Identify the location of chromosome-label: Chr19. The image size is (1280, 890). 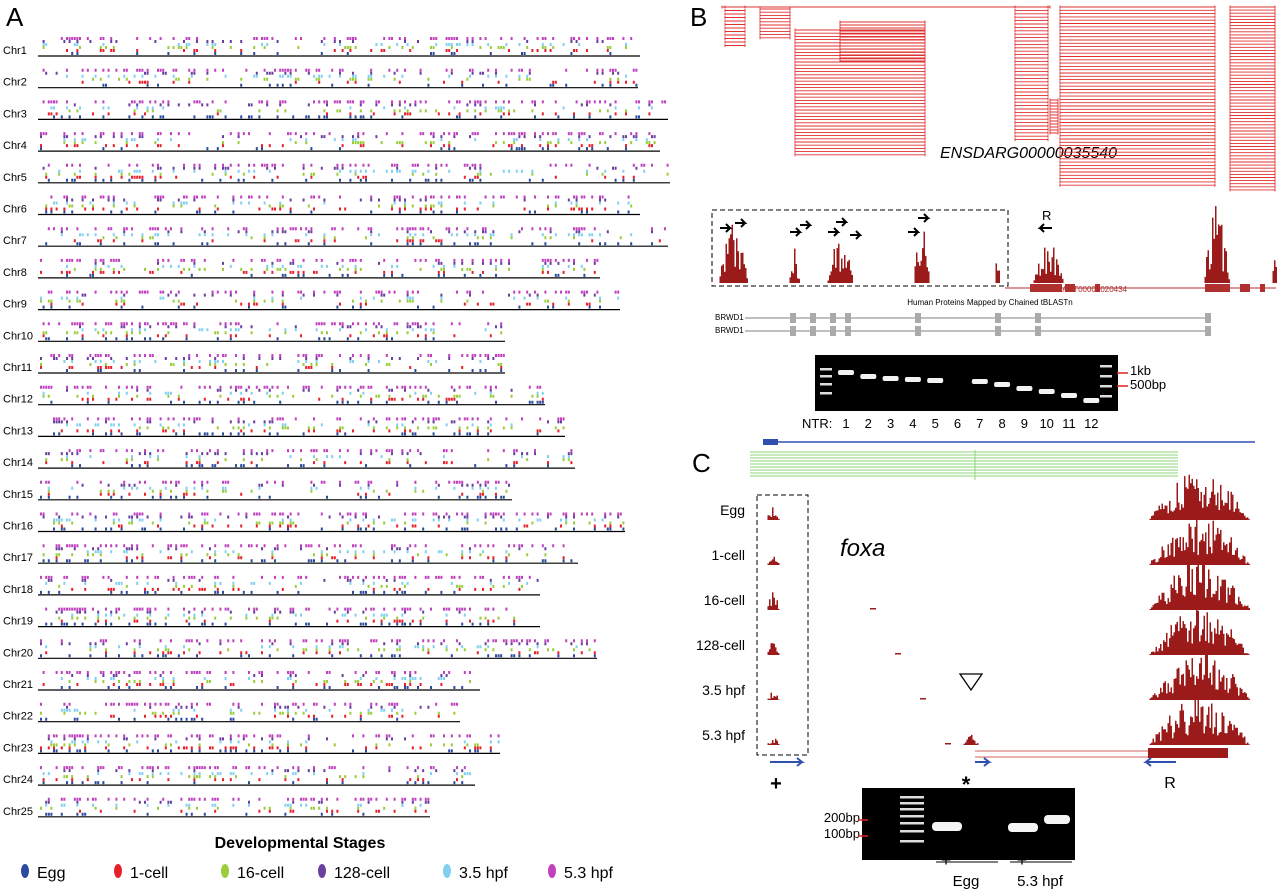
(18, 622).